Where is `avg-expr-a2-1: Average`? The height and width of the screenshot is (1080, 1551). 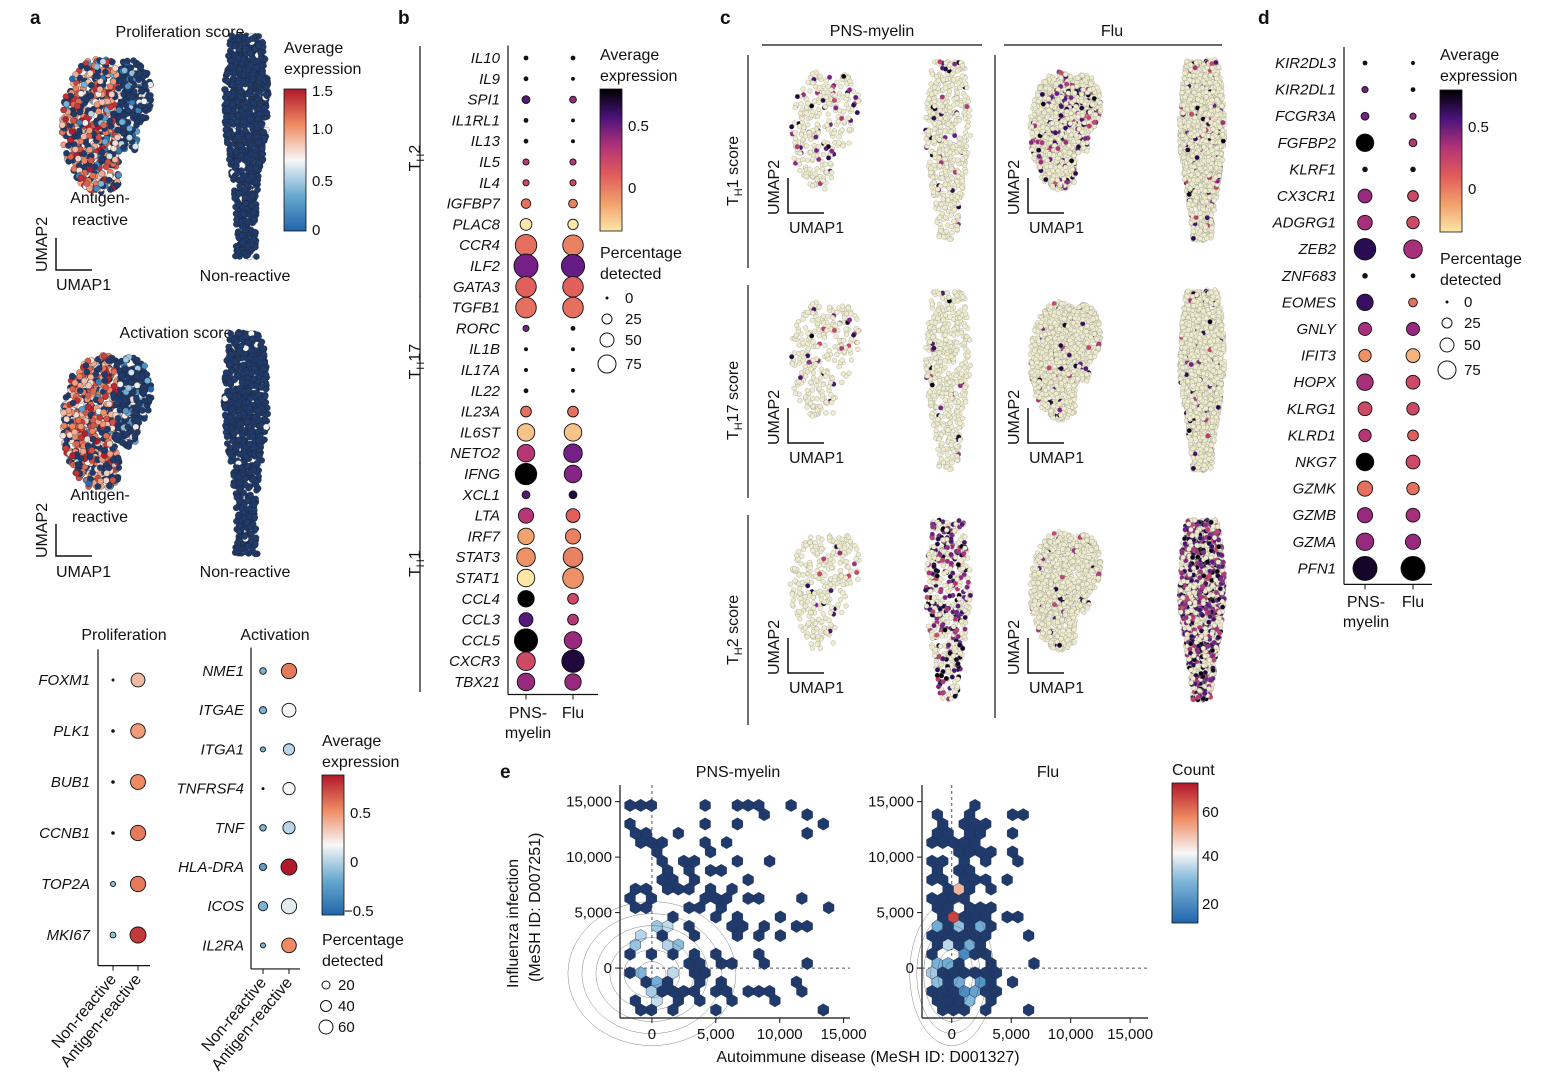 avg-expr-a2-1: Average is located at coordinates (351, 741).